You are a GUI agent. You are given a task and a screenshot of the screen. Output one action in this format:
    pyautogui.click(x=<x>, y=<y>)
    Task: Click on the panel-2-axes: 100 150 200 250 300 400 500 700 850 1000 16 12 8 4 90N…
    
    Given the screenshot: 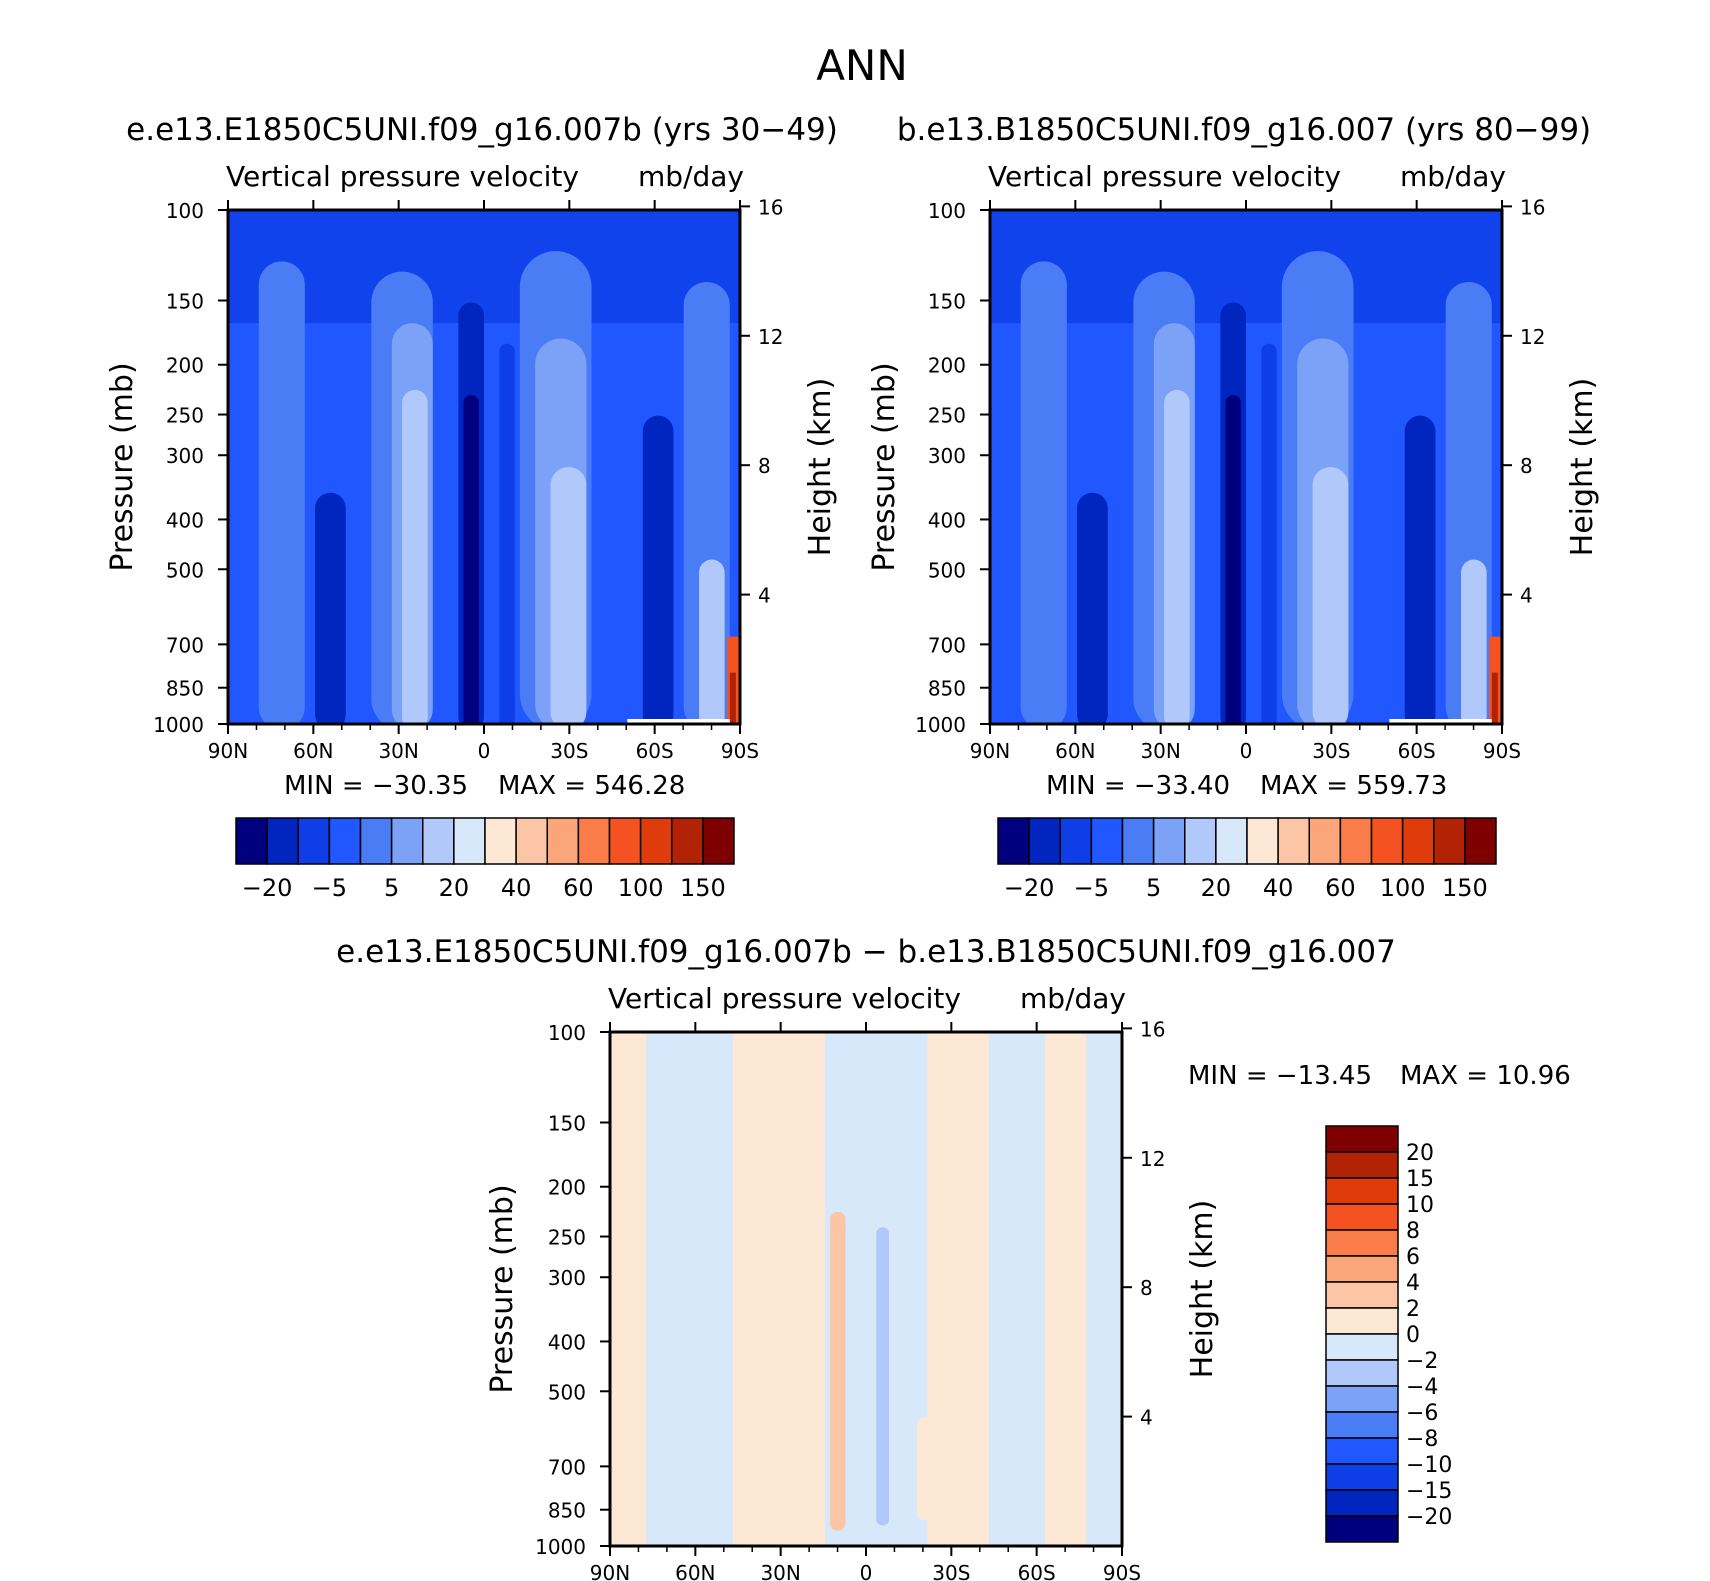 What is the action you would take?
    pyautogui.click(x=1230, y=479)
    